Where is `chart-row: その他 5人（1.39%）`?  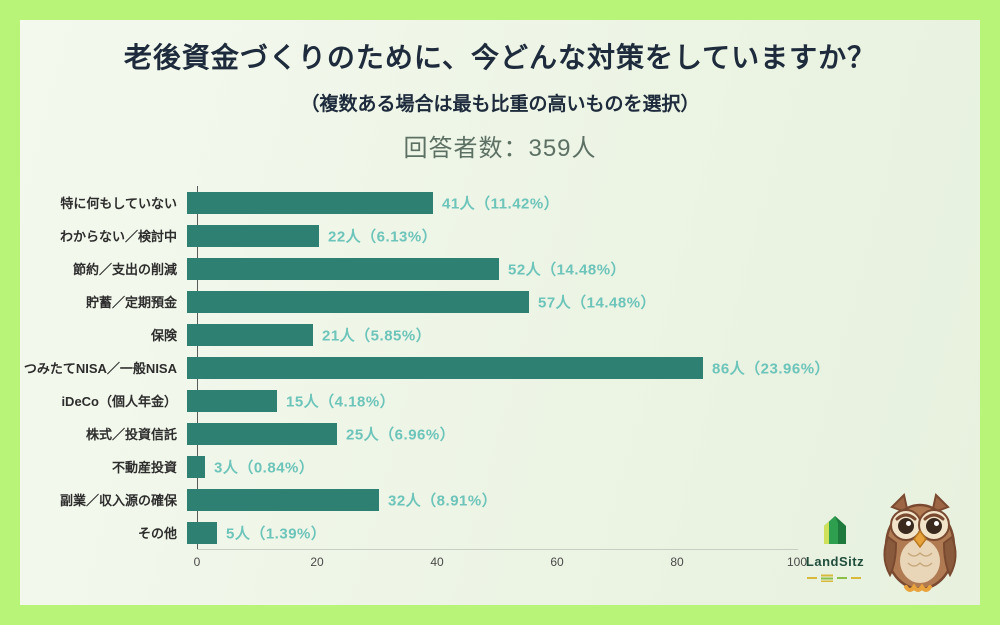
chart-row: その他 5人（1.39%） is located at coordinates (500, 532).